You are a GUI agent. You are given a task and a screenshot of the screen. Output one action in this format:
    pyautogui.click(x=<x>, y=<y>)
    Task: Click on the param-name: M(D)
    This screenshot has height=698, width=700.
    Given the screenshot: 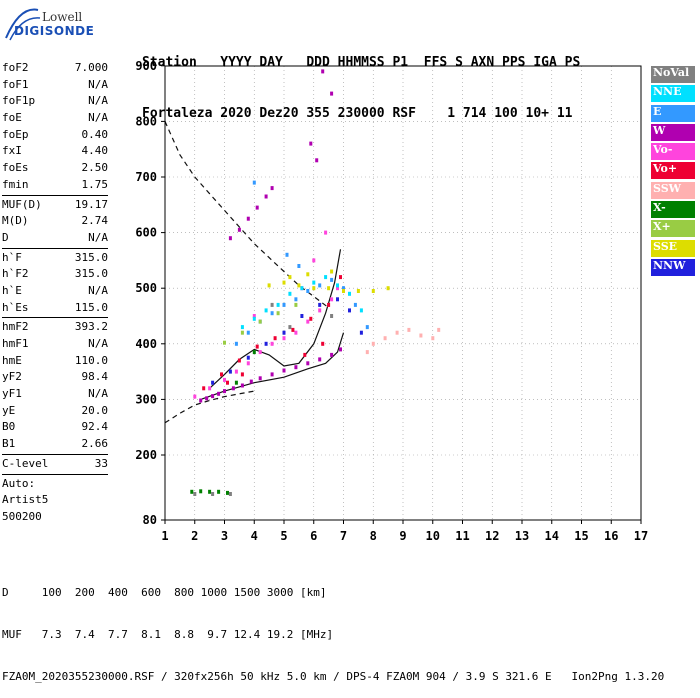 What is the action you would take?
    pyautogui.click(x=15, y=221)
    